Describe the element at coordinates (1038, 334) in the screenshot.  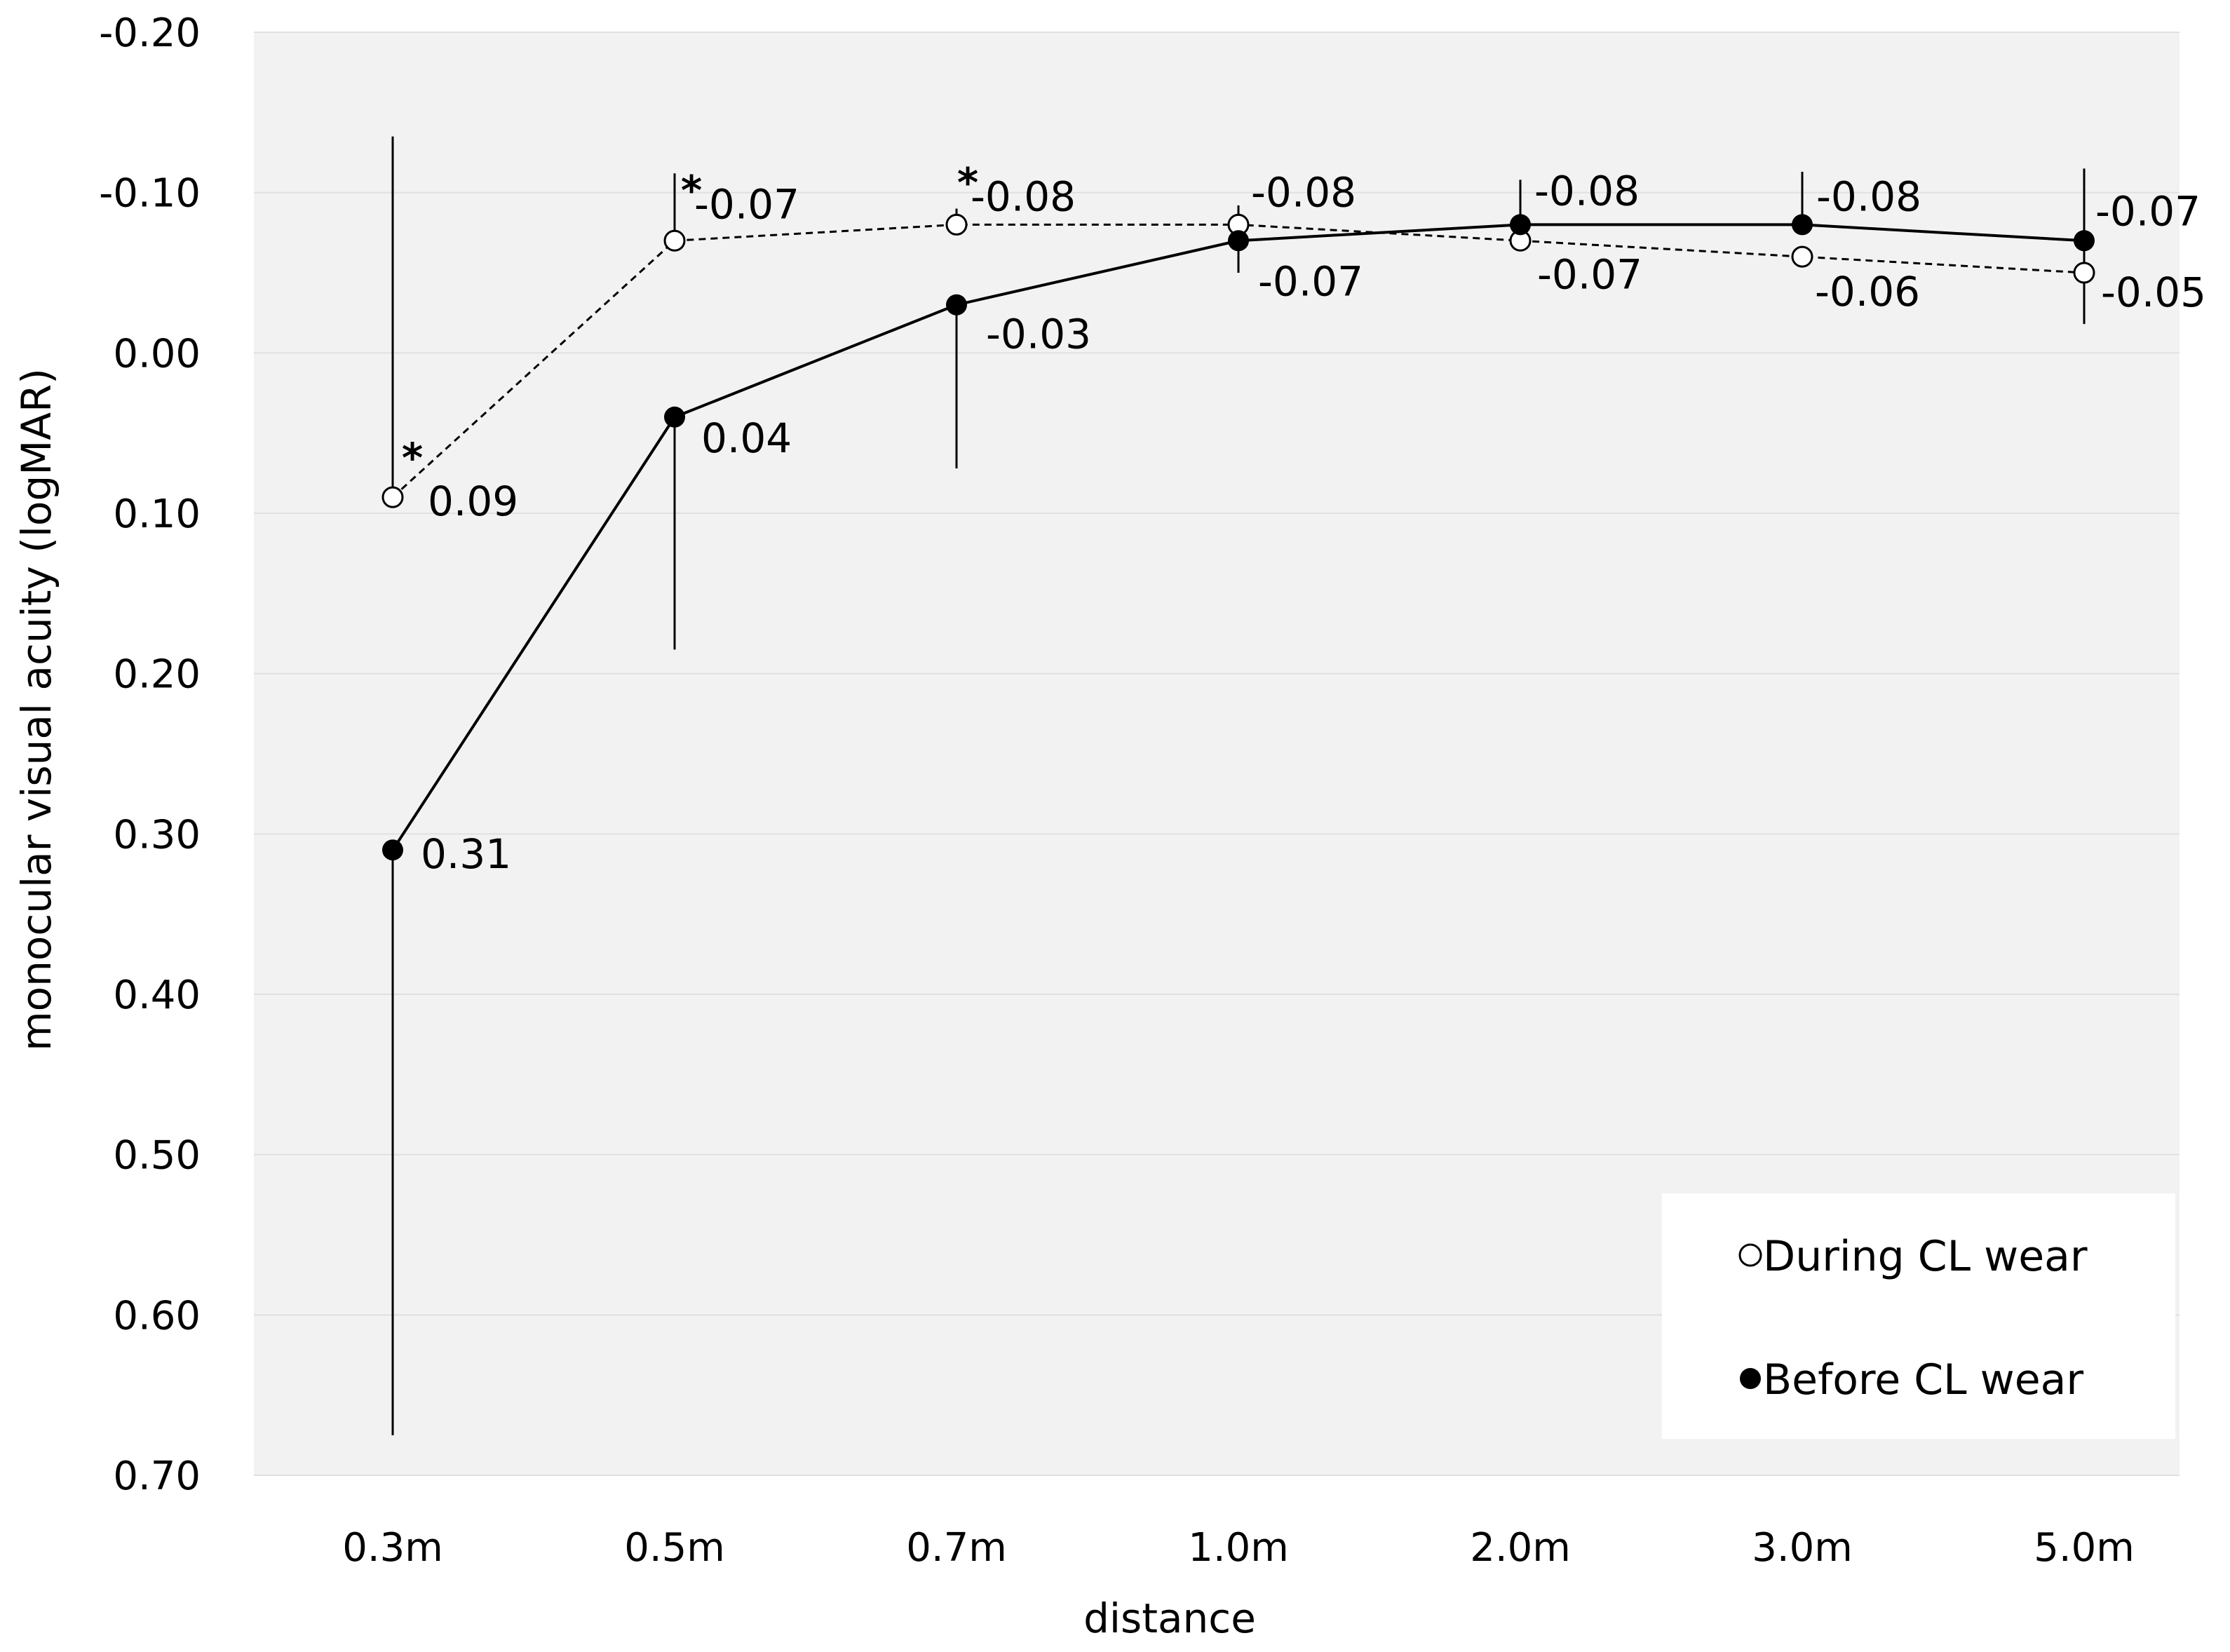
I see `data-label-before: -0.03` at that location.